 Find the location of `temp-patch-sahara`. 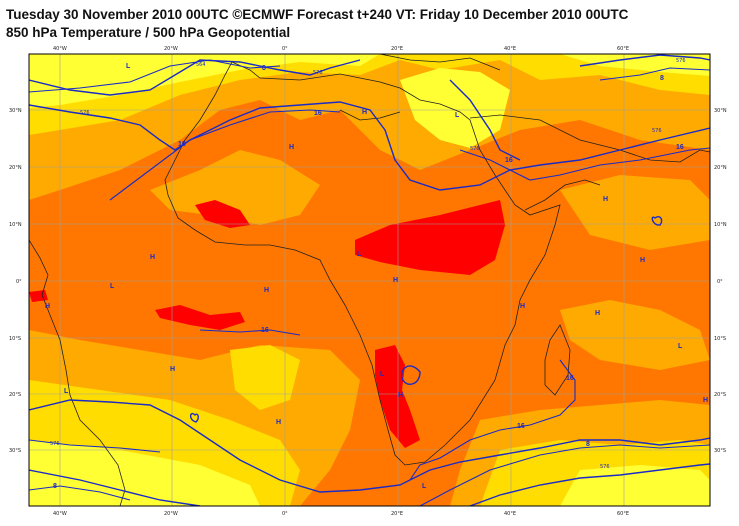

temp-patch-sahara is located at coordinates (235, 187).